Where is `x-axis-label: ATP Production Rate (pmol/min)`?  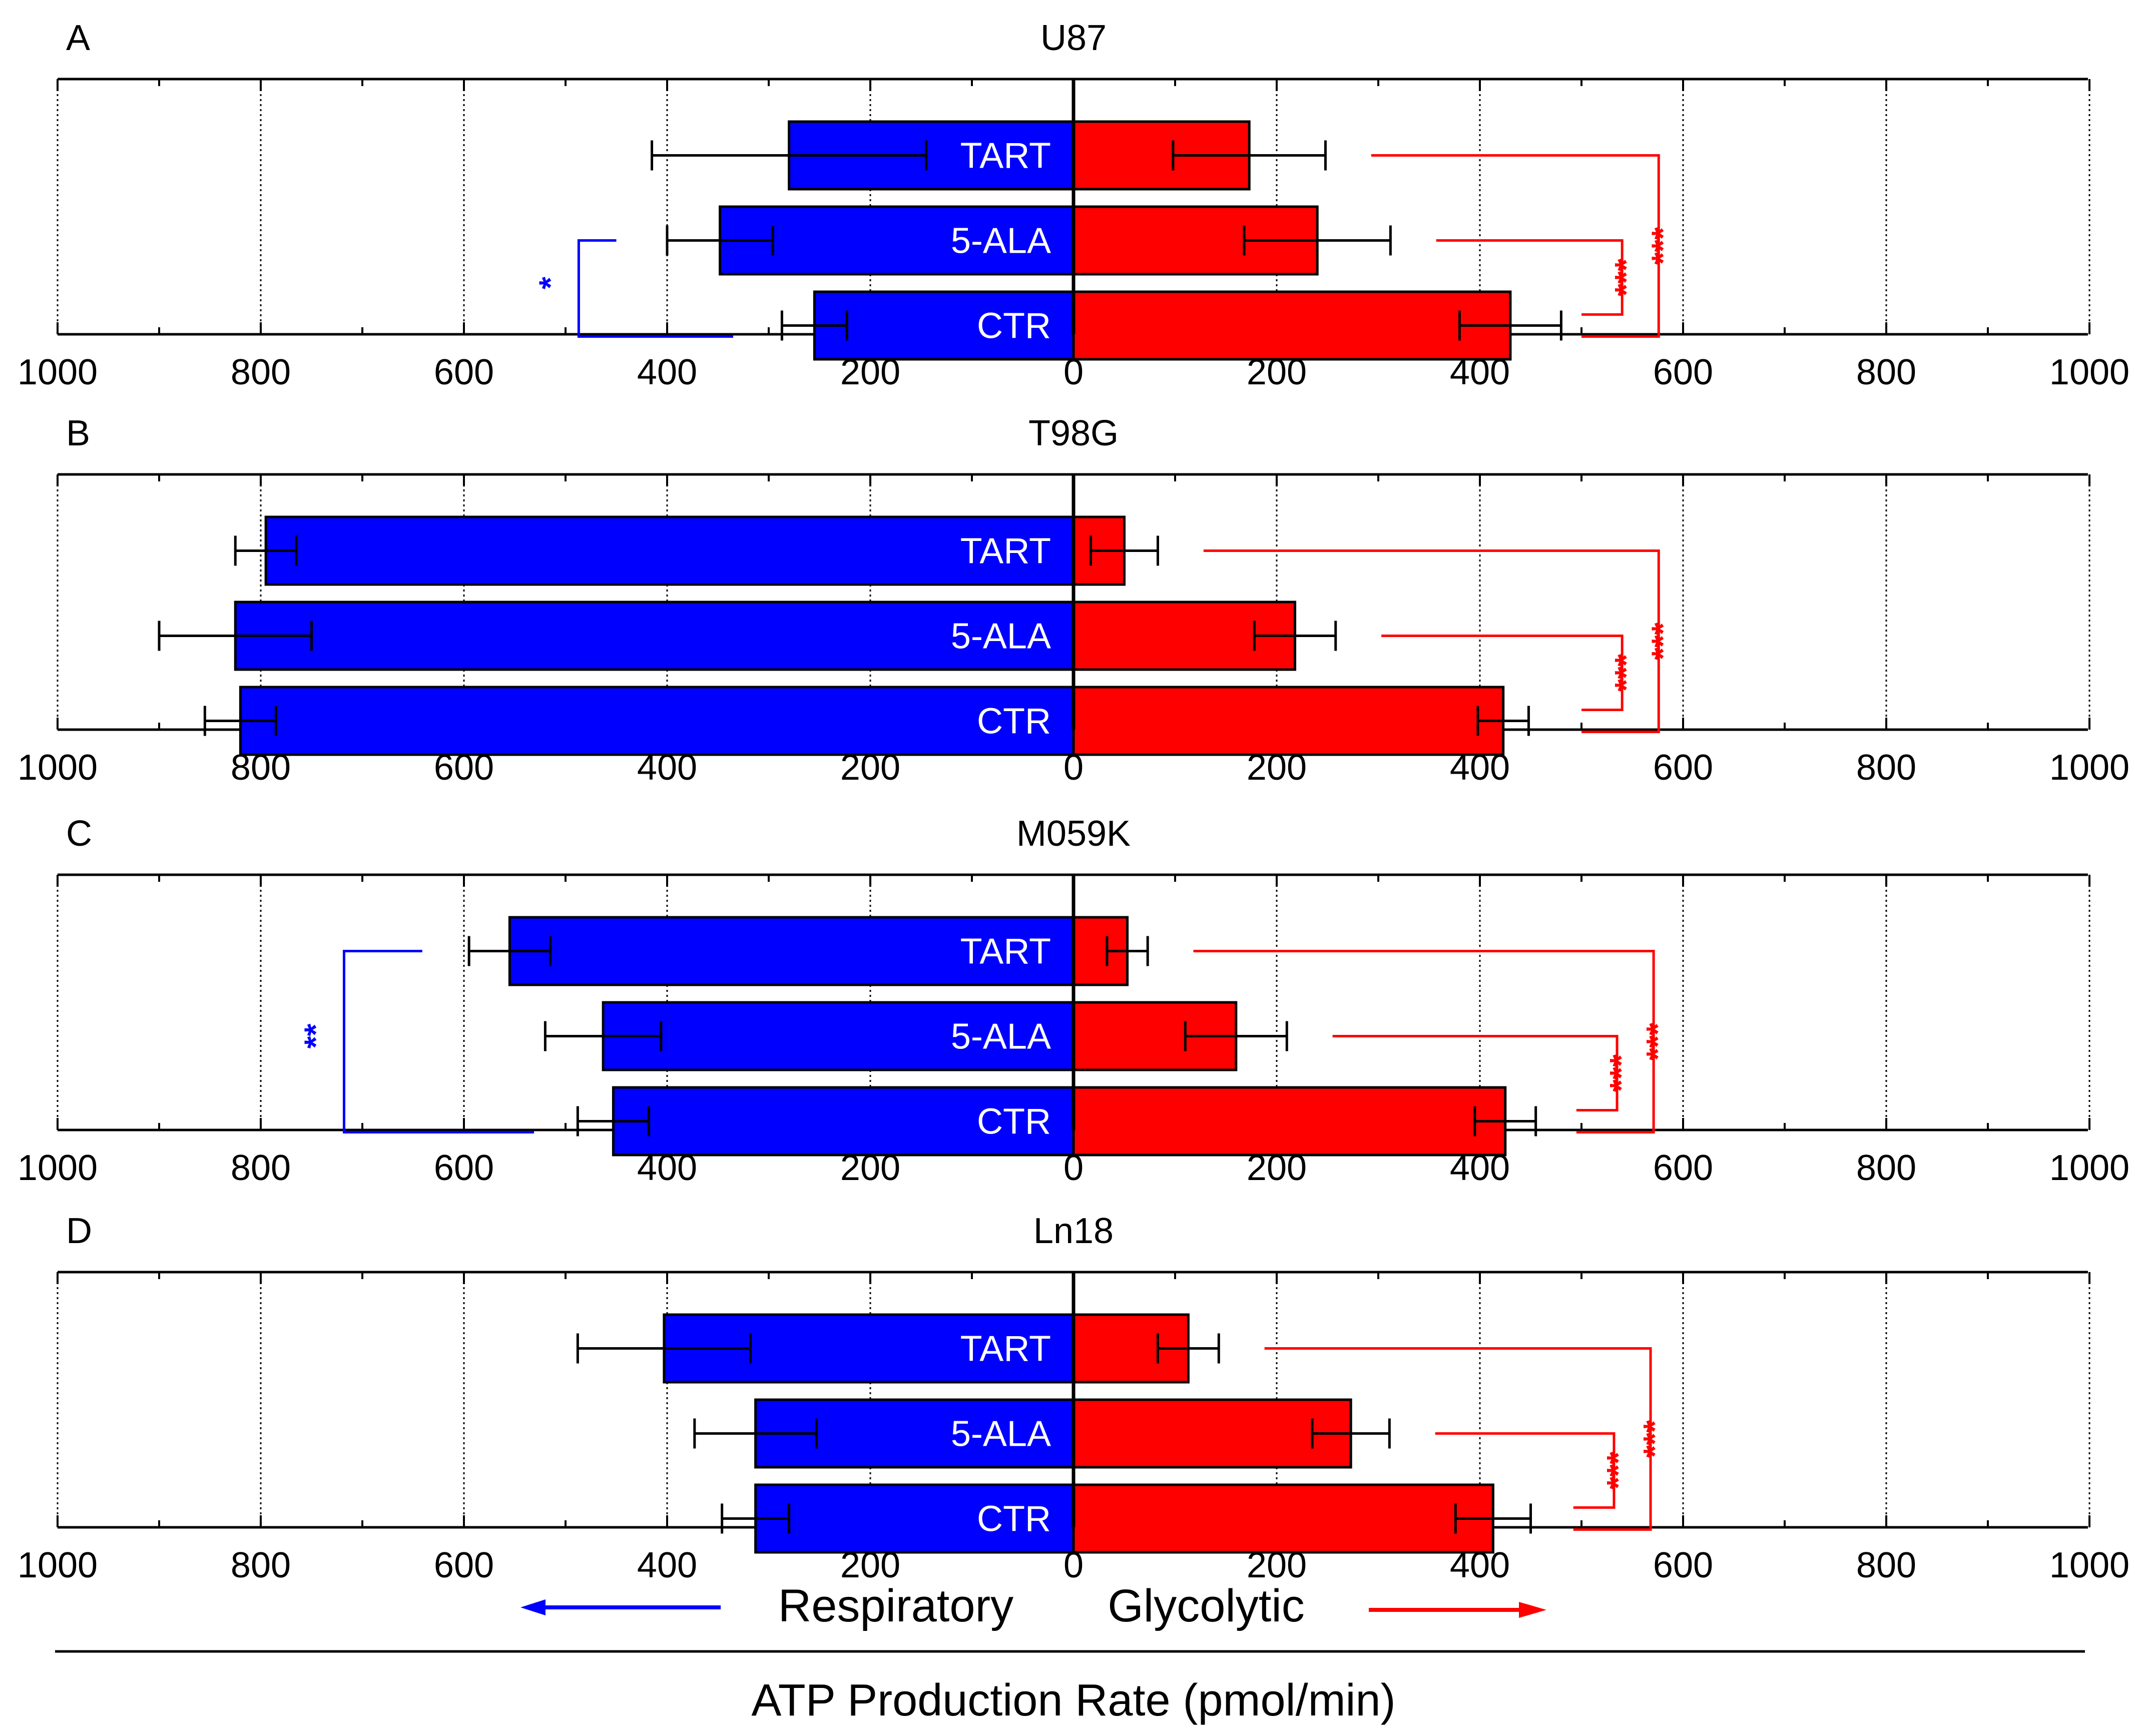
x-axis-label: ATP Production Rate (pmol/min) is located at coordinates (1073, 1700).